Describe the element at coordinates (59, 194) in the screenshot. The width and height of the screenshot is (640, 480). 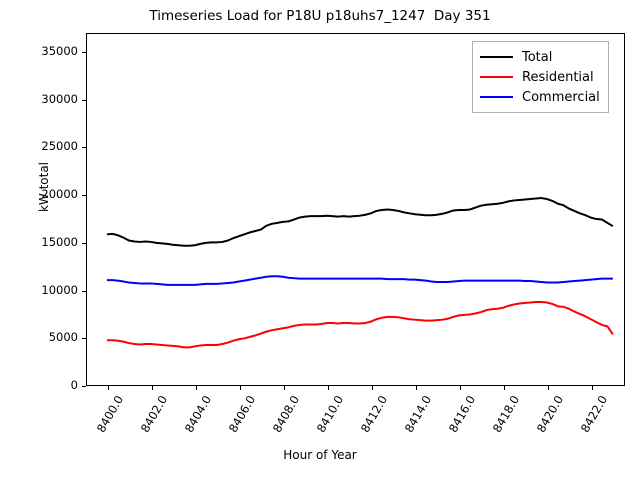
I see `y-tick-label: 20000` at that location.